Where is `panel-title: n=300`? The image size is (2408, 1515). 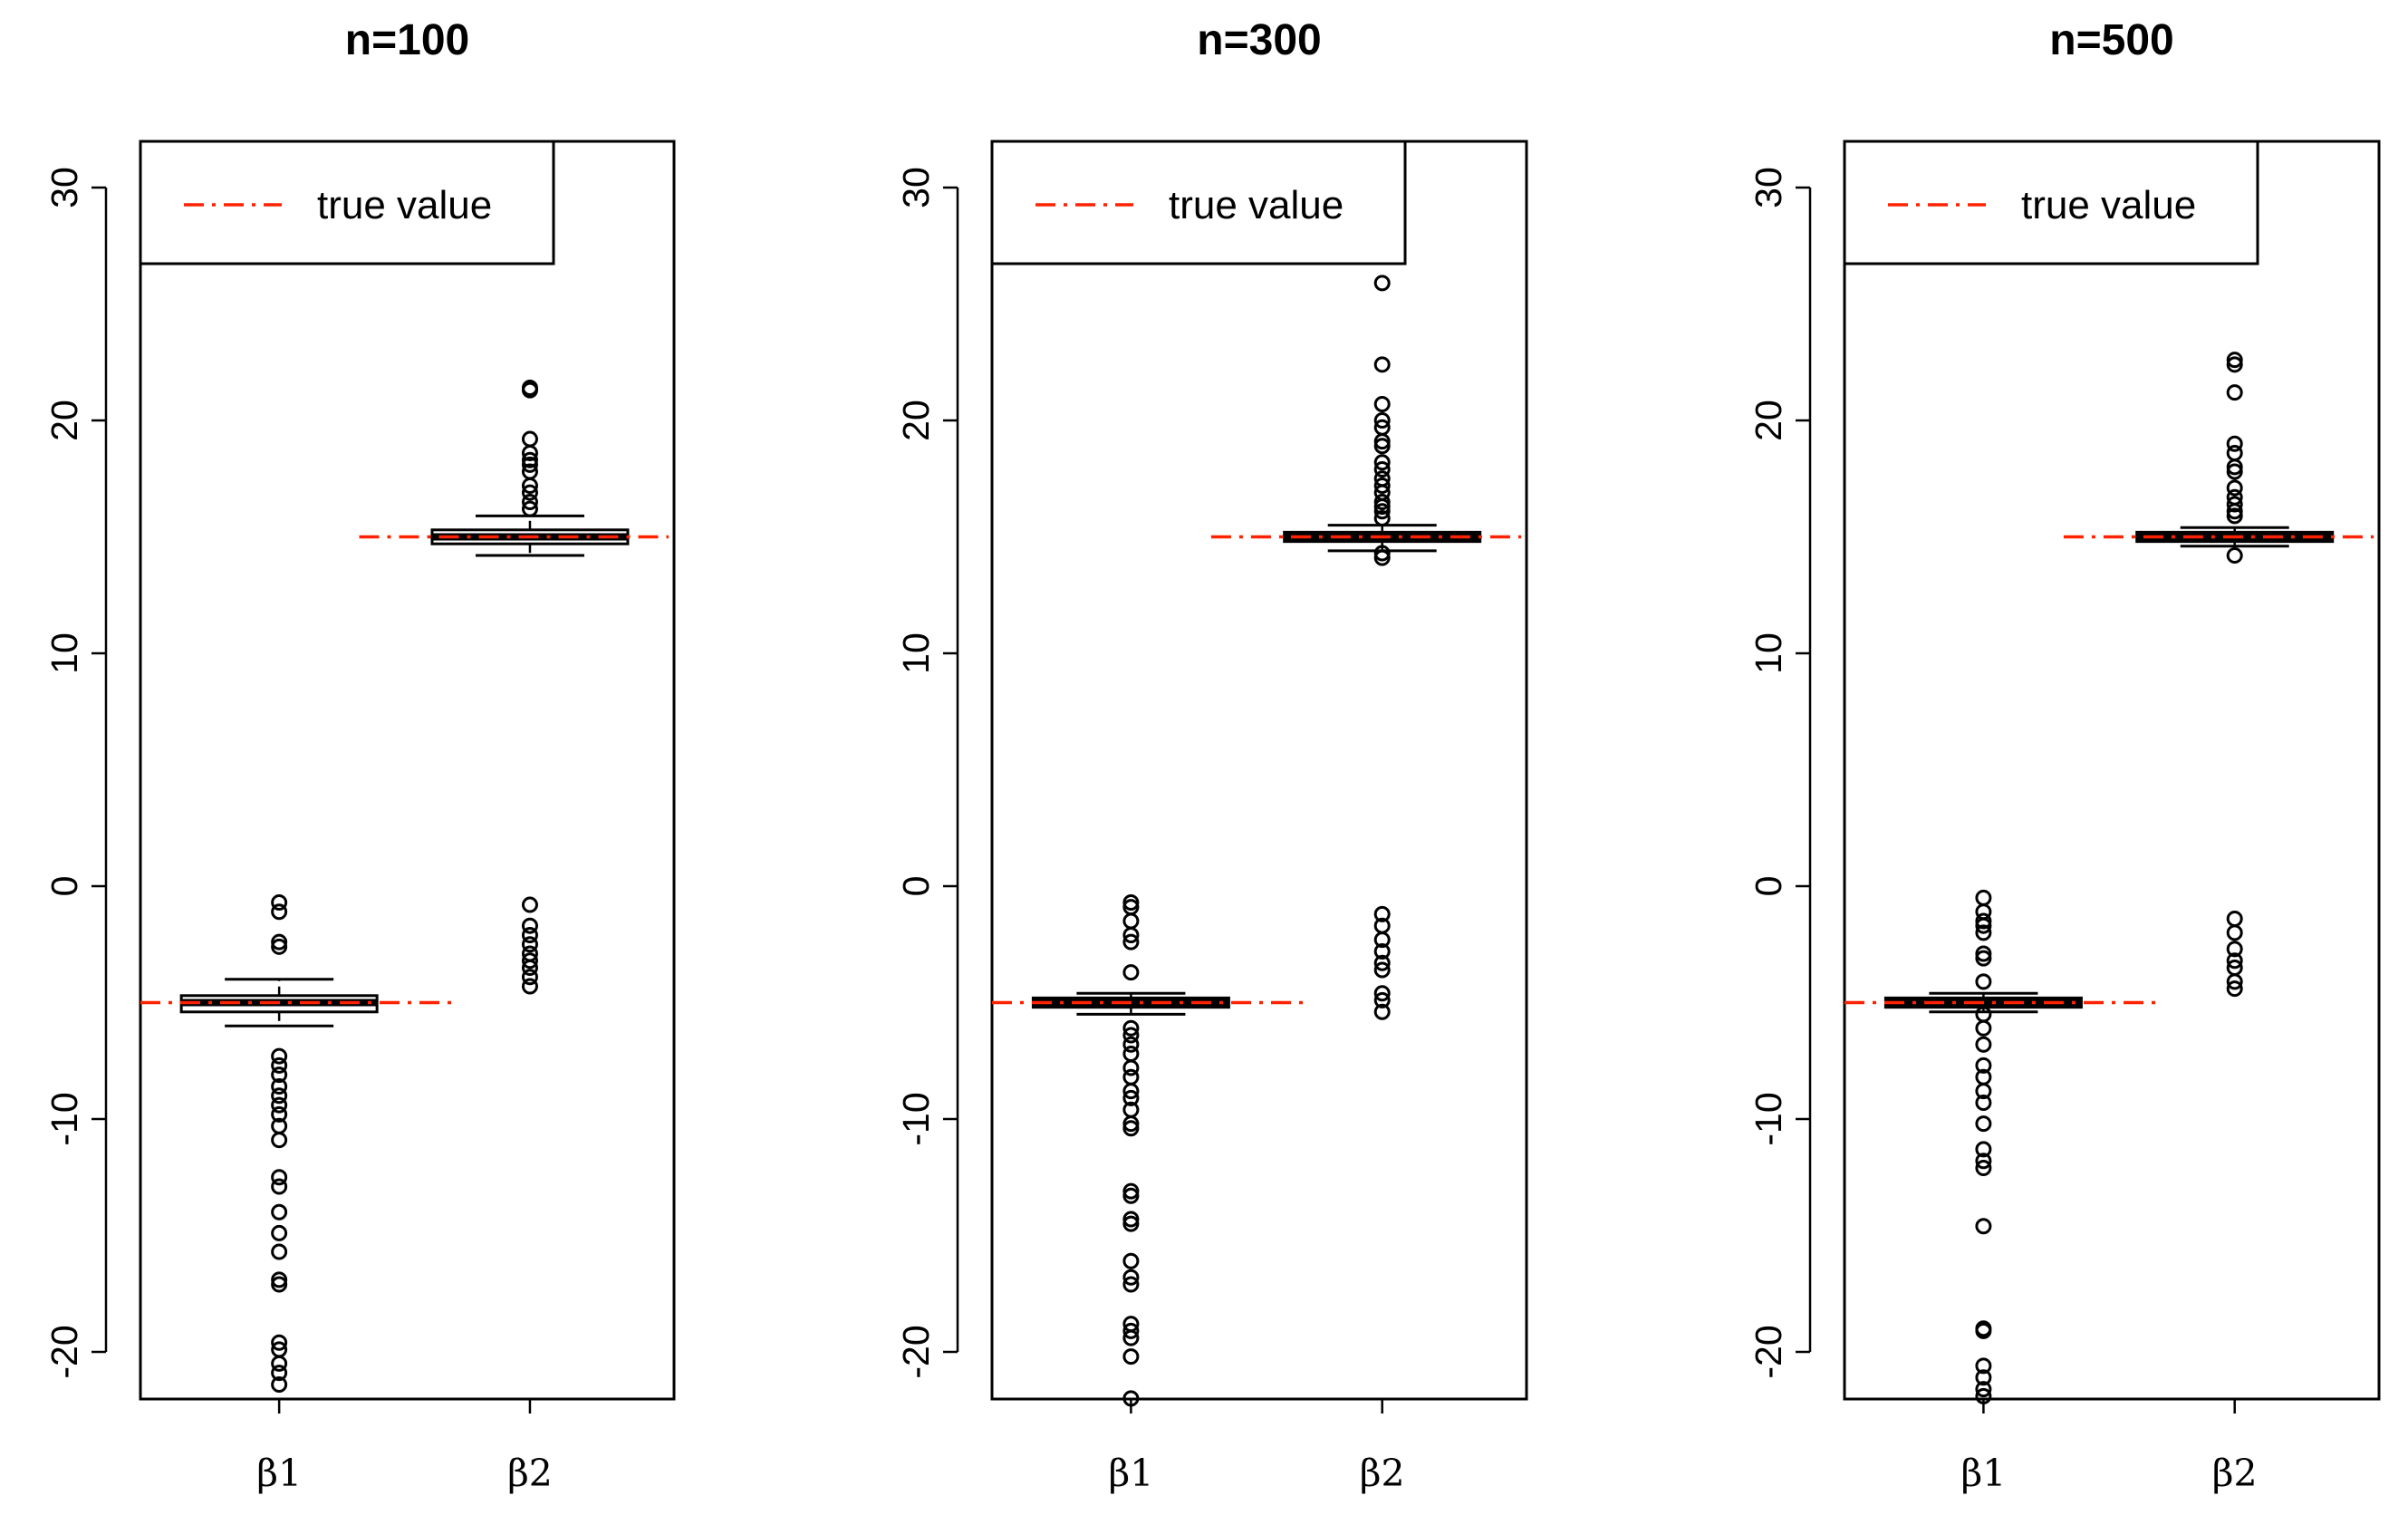 panel-title: n=300 is located at coordinates (1259, 40).